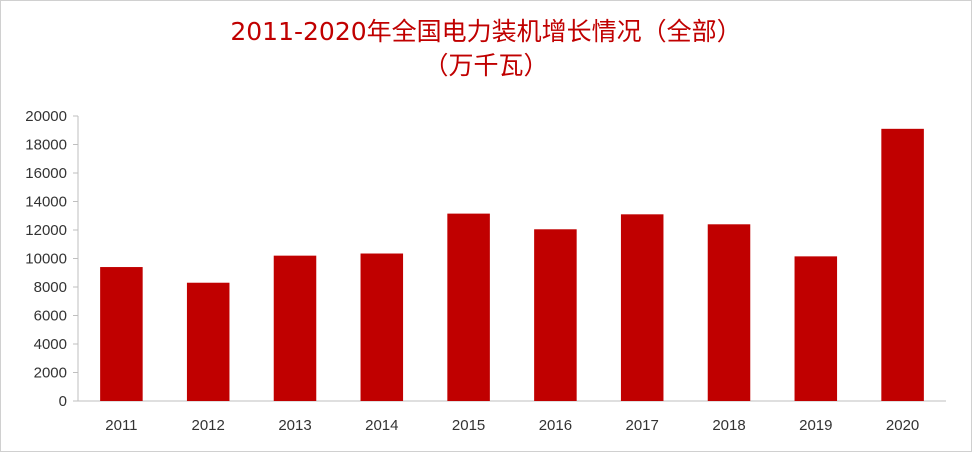 The image size is (972, 452). Describe the element at coordinates (381, 425) in the screenshot. I see `x-tick-label: 2014` at that location.